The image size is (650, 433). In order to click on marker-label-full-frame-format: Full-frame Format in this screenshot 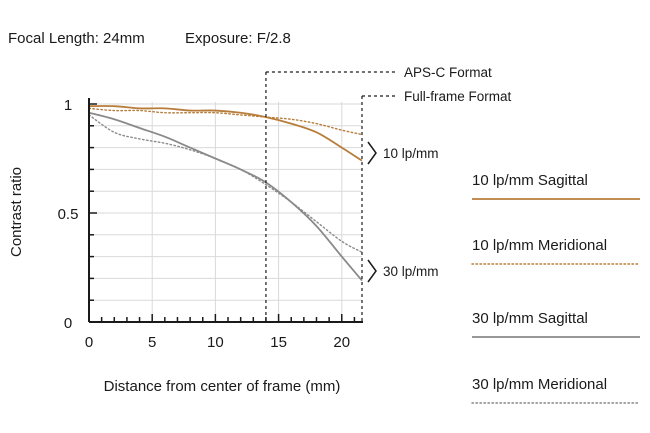, I will do `click(458, 96)`.